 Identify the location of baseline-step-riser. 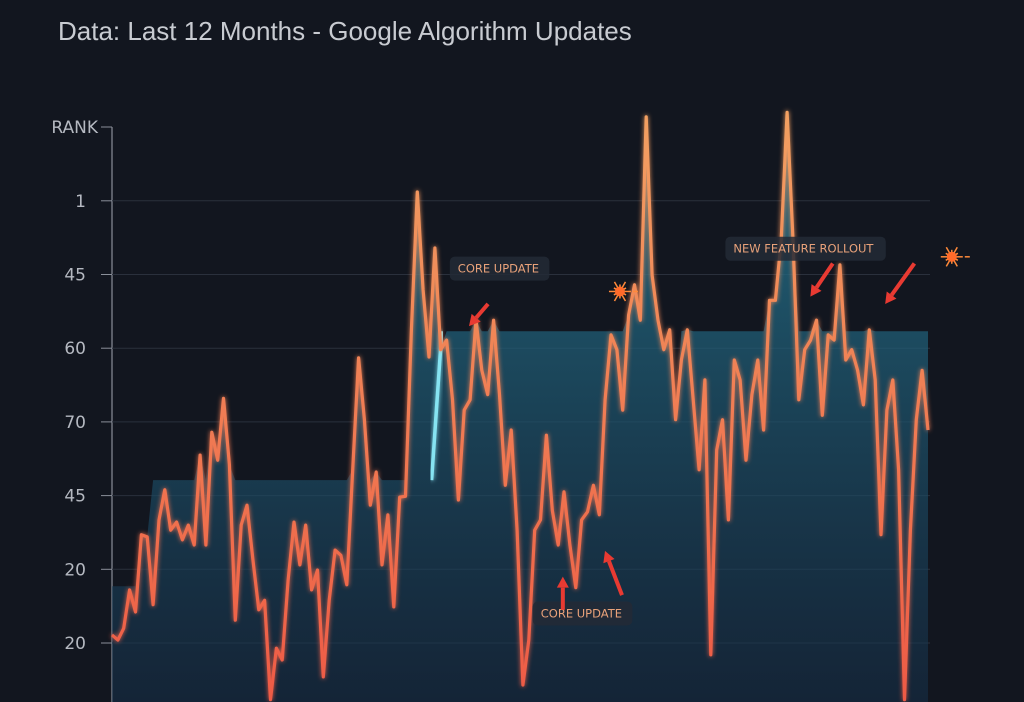
(436, 406).